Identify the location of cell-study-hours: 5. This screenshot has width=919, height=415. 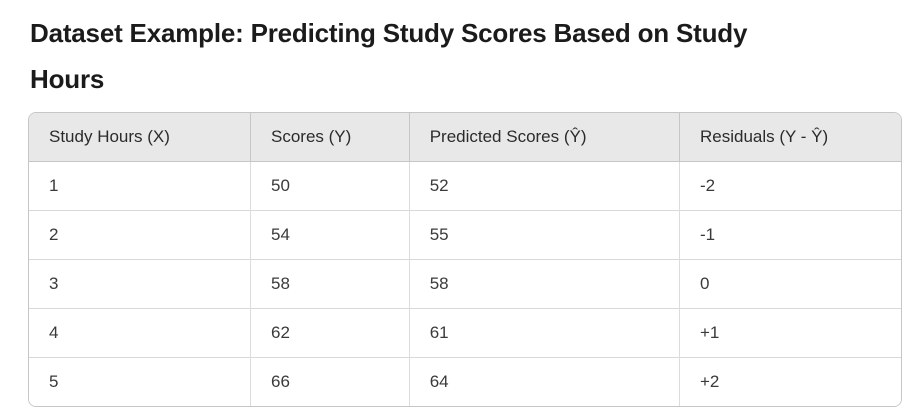
(140, 381).